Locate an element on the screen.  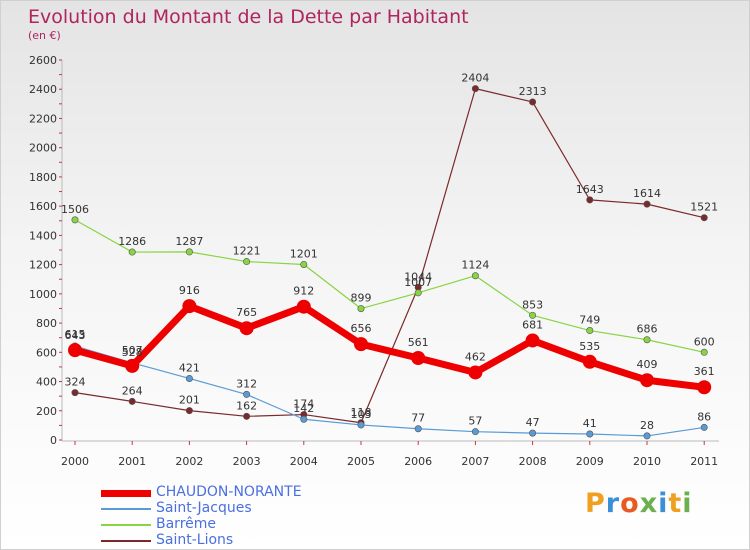
data-label: 47 is located at coordinates (533, 422).